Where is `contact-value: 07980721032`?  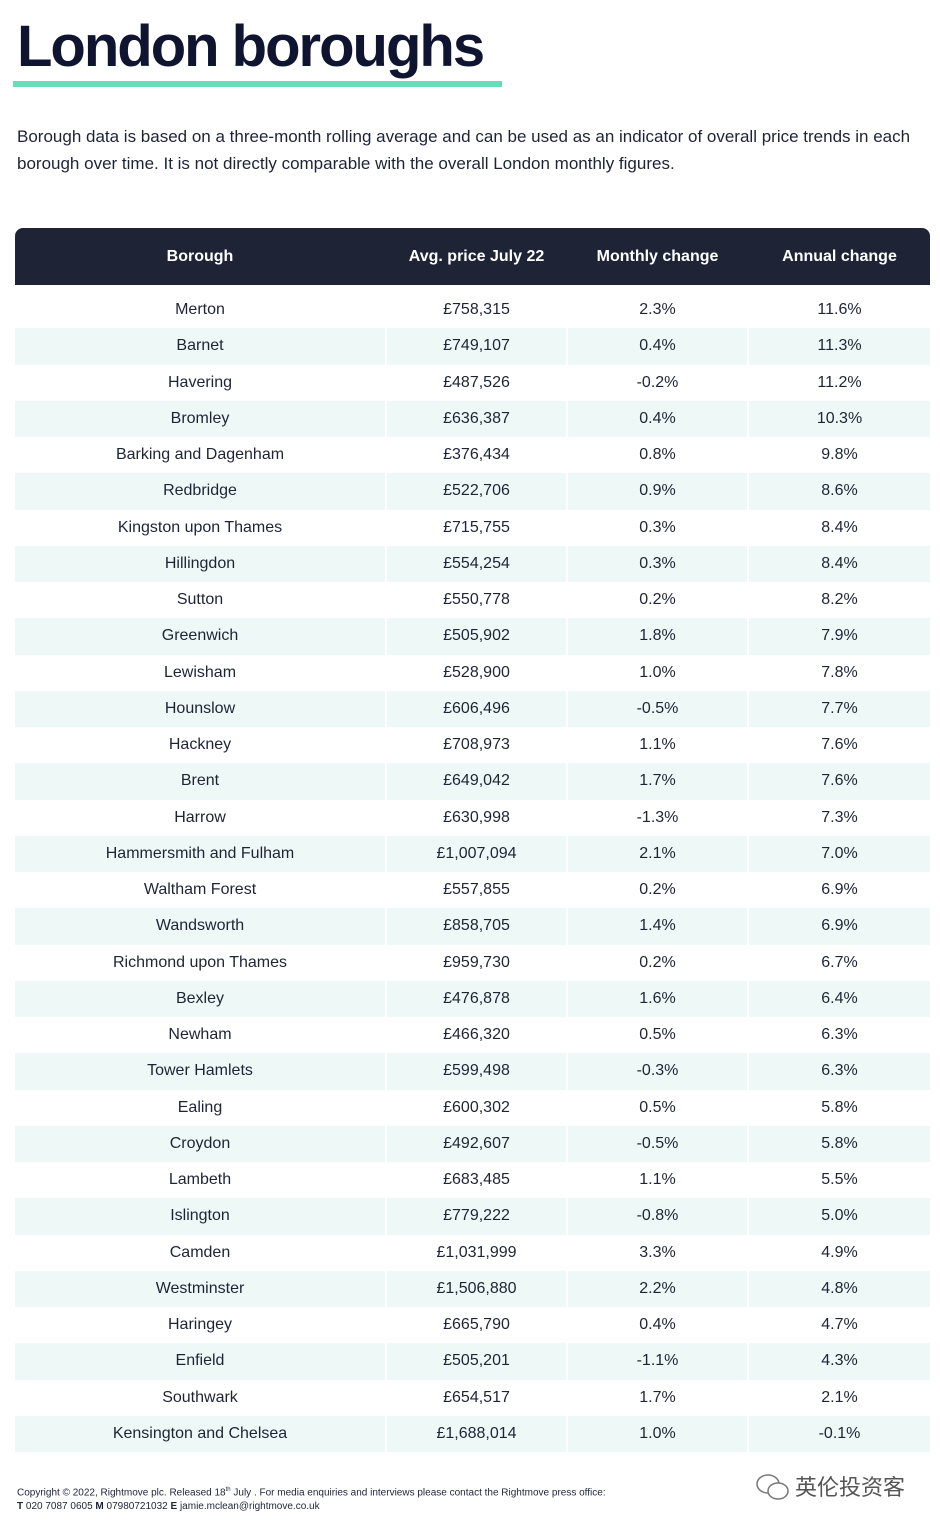
contact-value: 07980721032 is located at coordinates (137, 1507).